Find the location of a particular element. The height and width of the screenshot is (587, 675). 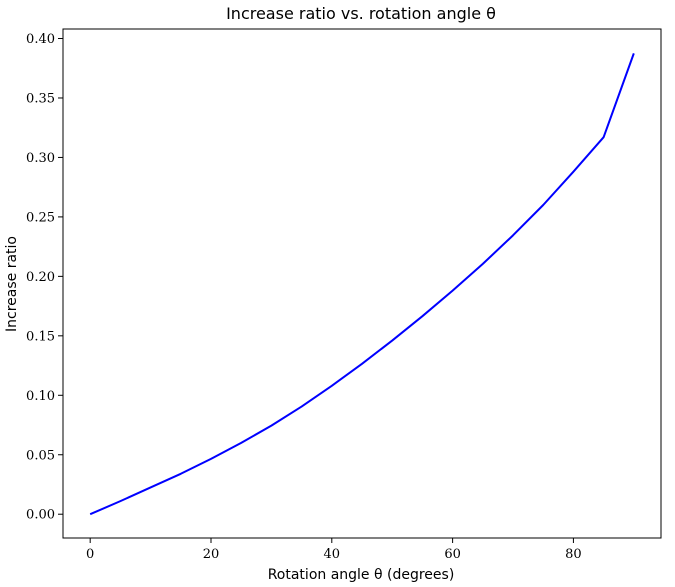

chart-title: Increase ratio vs. rotation angle θ is located at coordinates (361, 13).